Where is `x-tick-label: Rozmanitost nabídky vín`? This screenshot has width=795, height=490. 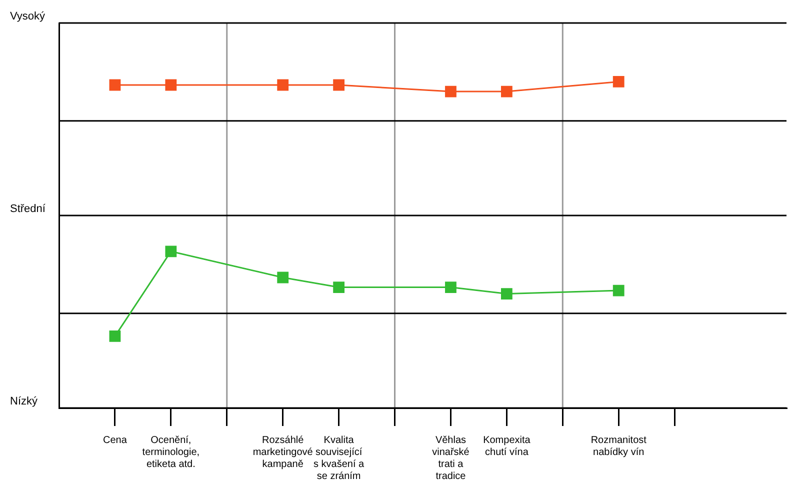
x-tick-label: Rozmanitost nabídky vín is located at coordinates (618, 446).